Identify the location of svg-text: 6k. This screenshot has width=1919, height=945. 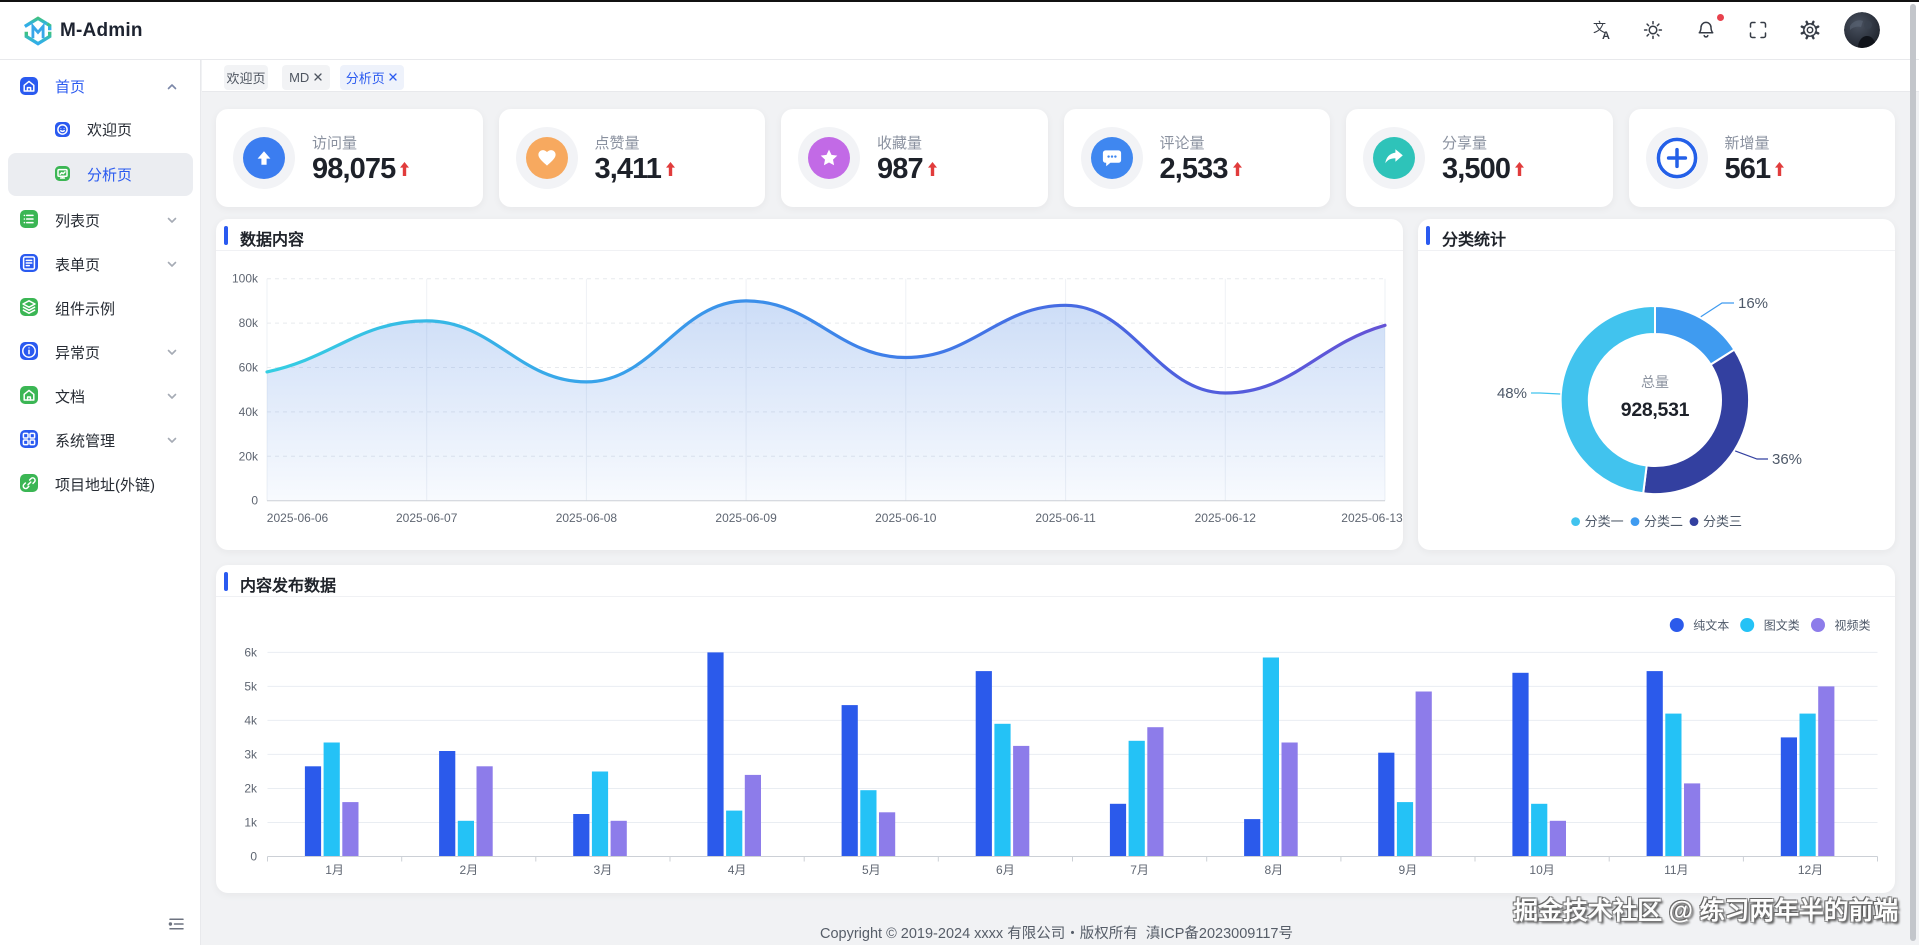
(251, 652).